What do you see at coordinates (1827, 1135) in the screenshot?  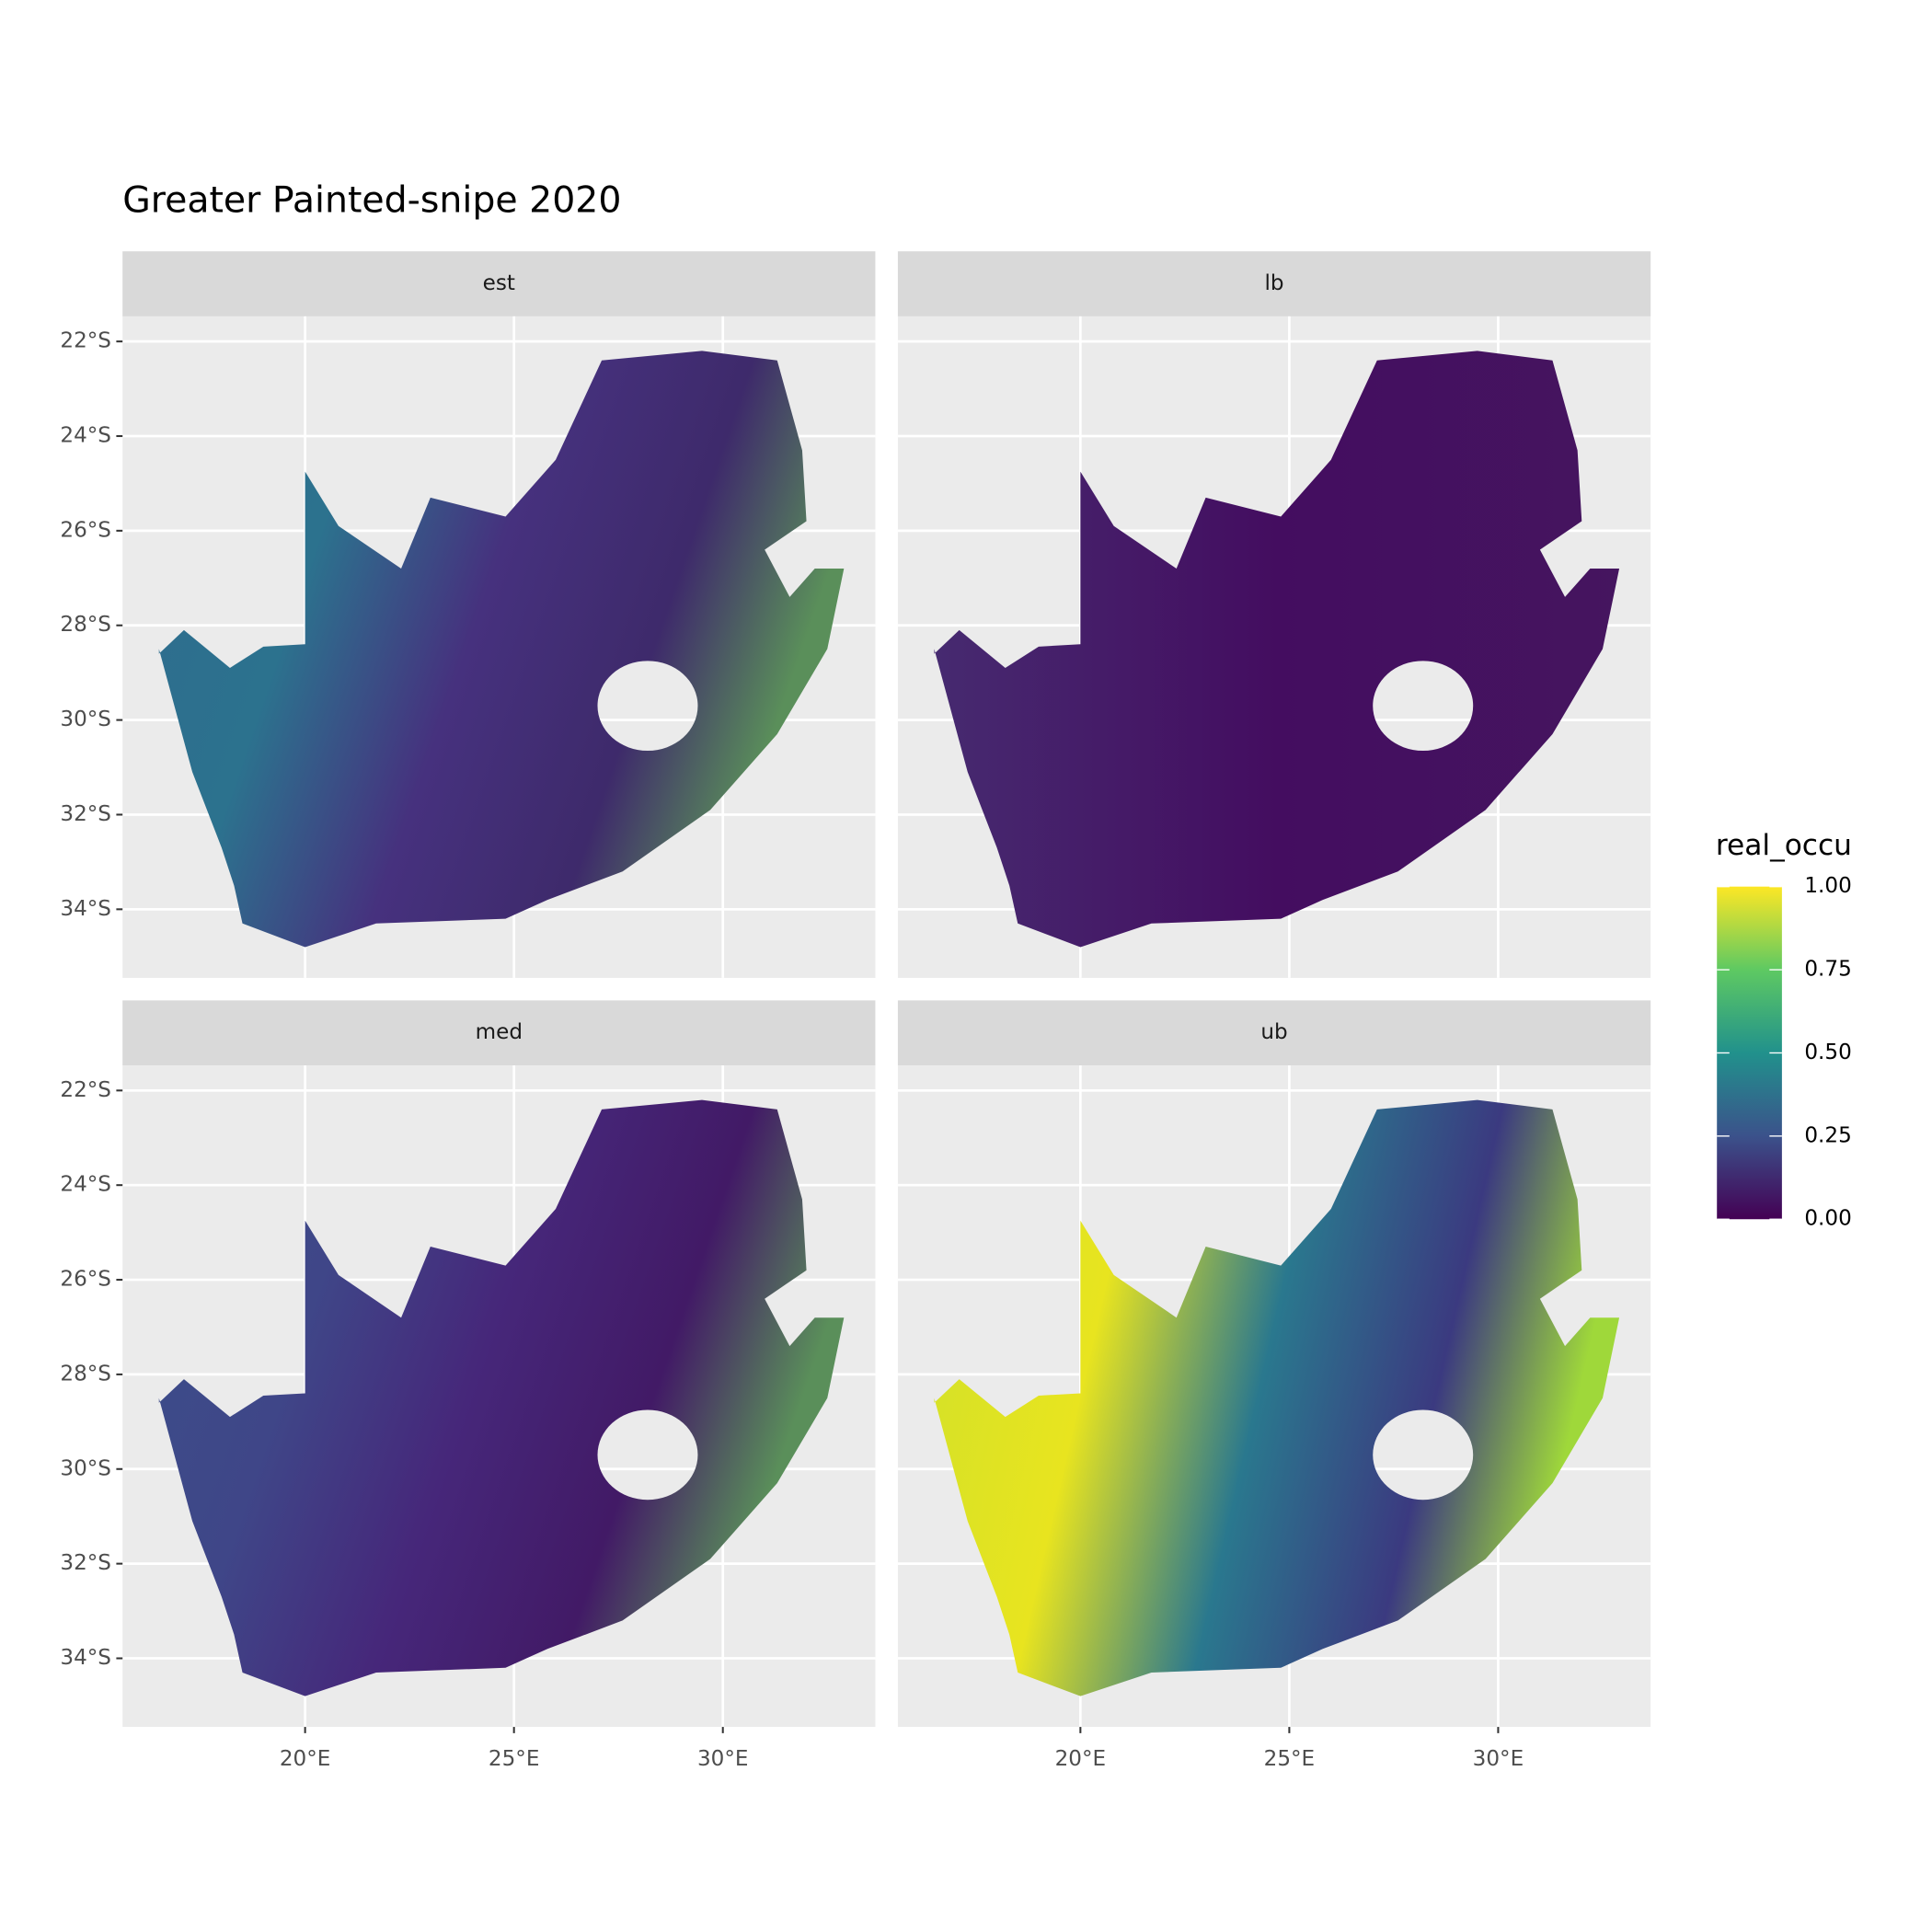 I see `legend-tick-label: 0.25` at bounding box center [1827, 1135].